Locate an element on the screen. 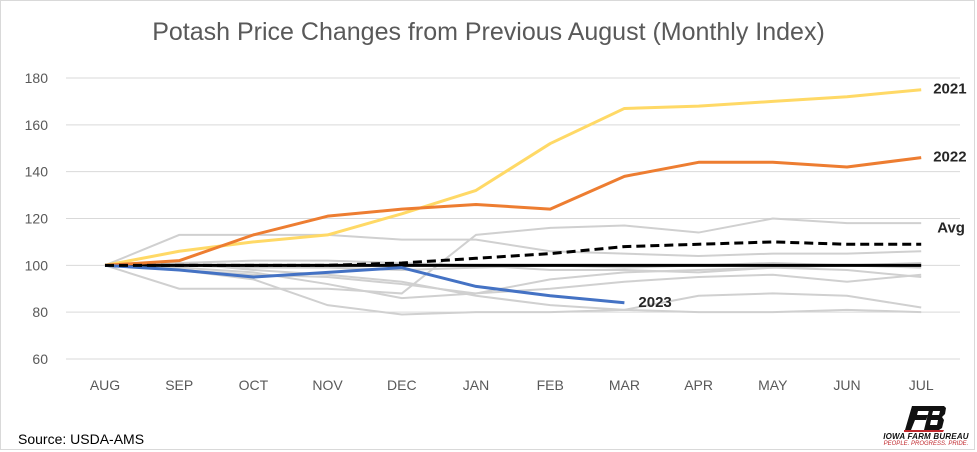 This screenshot has height=452, width=977. y-tick-label: 100 is located at coordinates (37, 265).